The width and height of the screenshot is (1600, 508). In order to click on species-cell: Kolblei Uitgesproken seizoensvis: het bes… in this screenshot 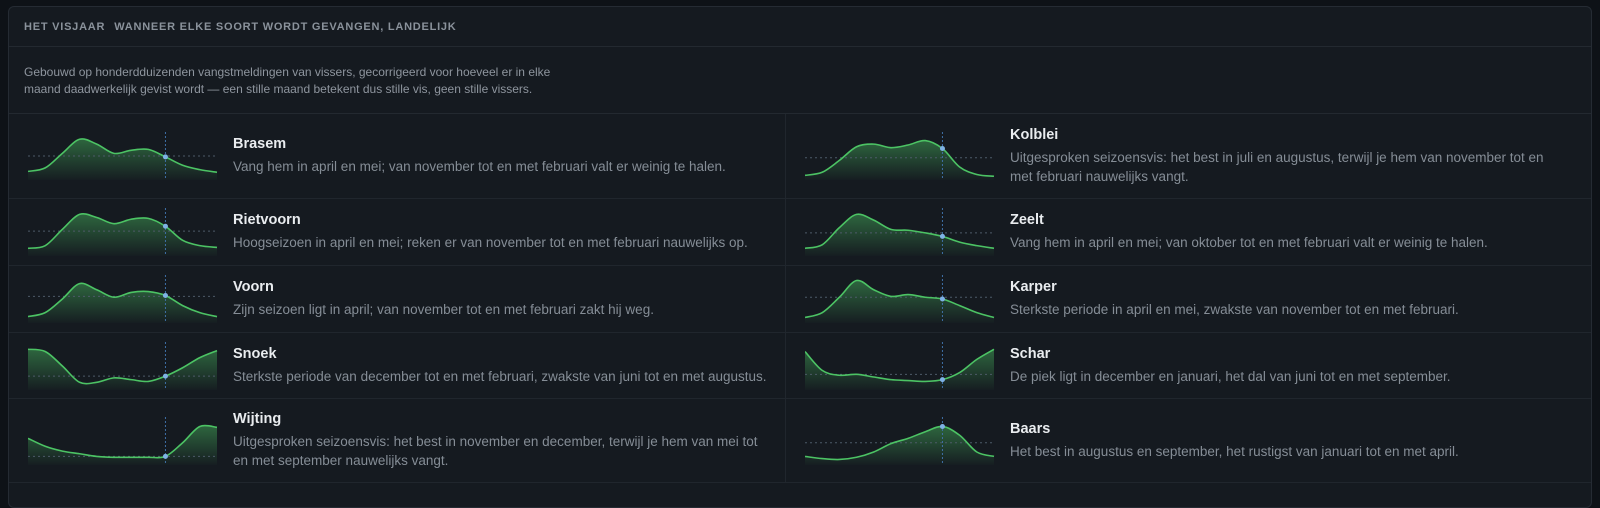, I will do `click(1188, 156)`.